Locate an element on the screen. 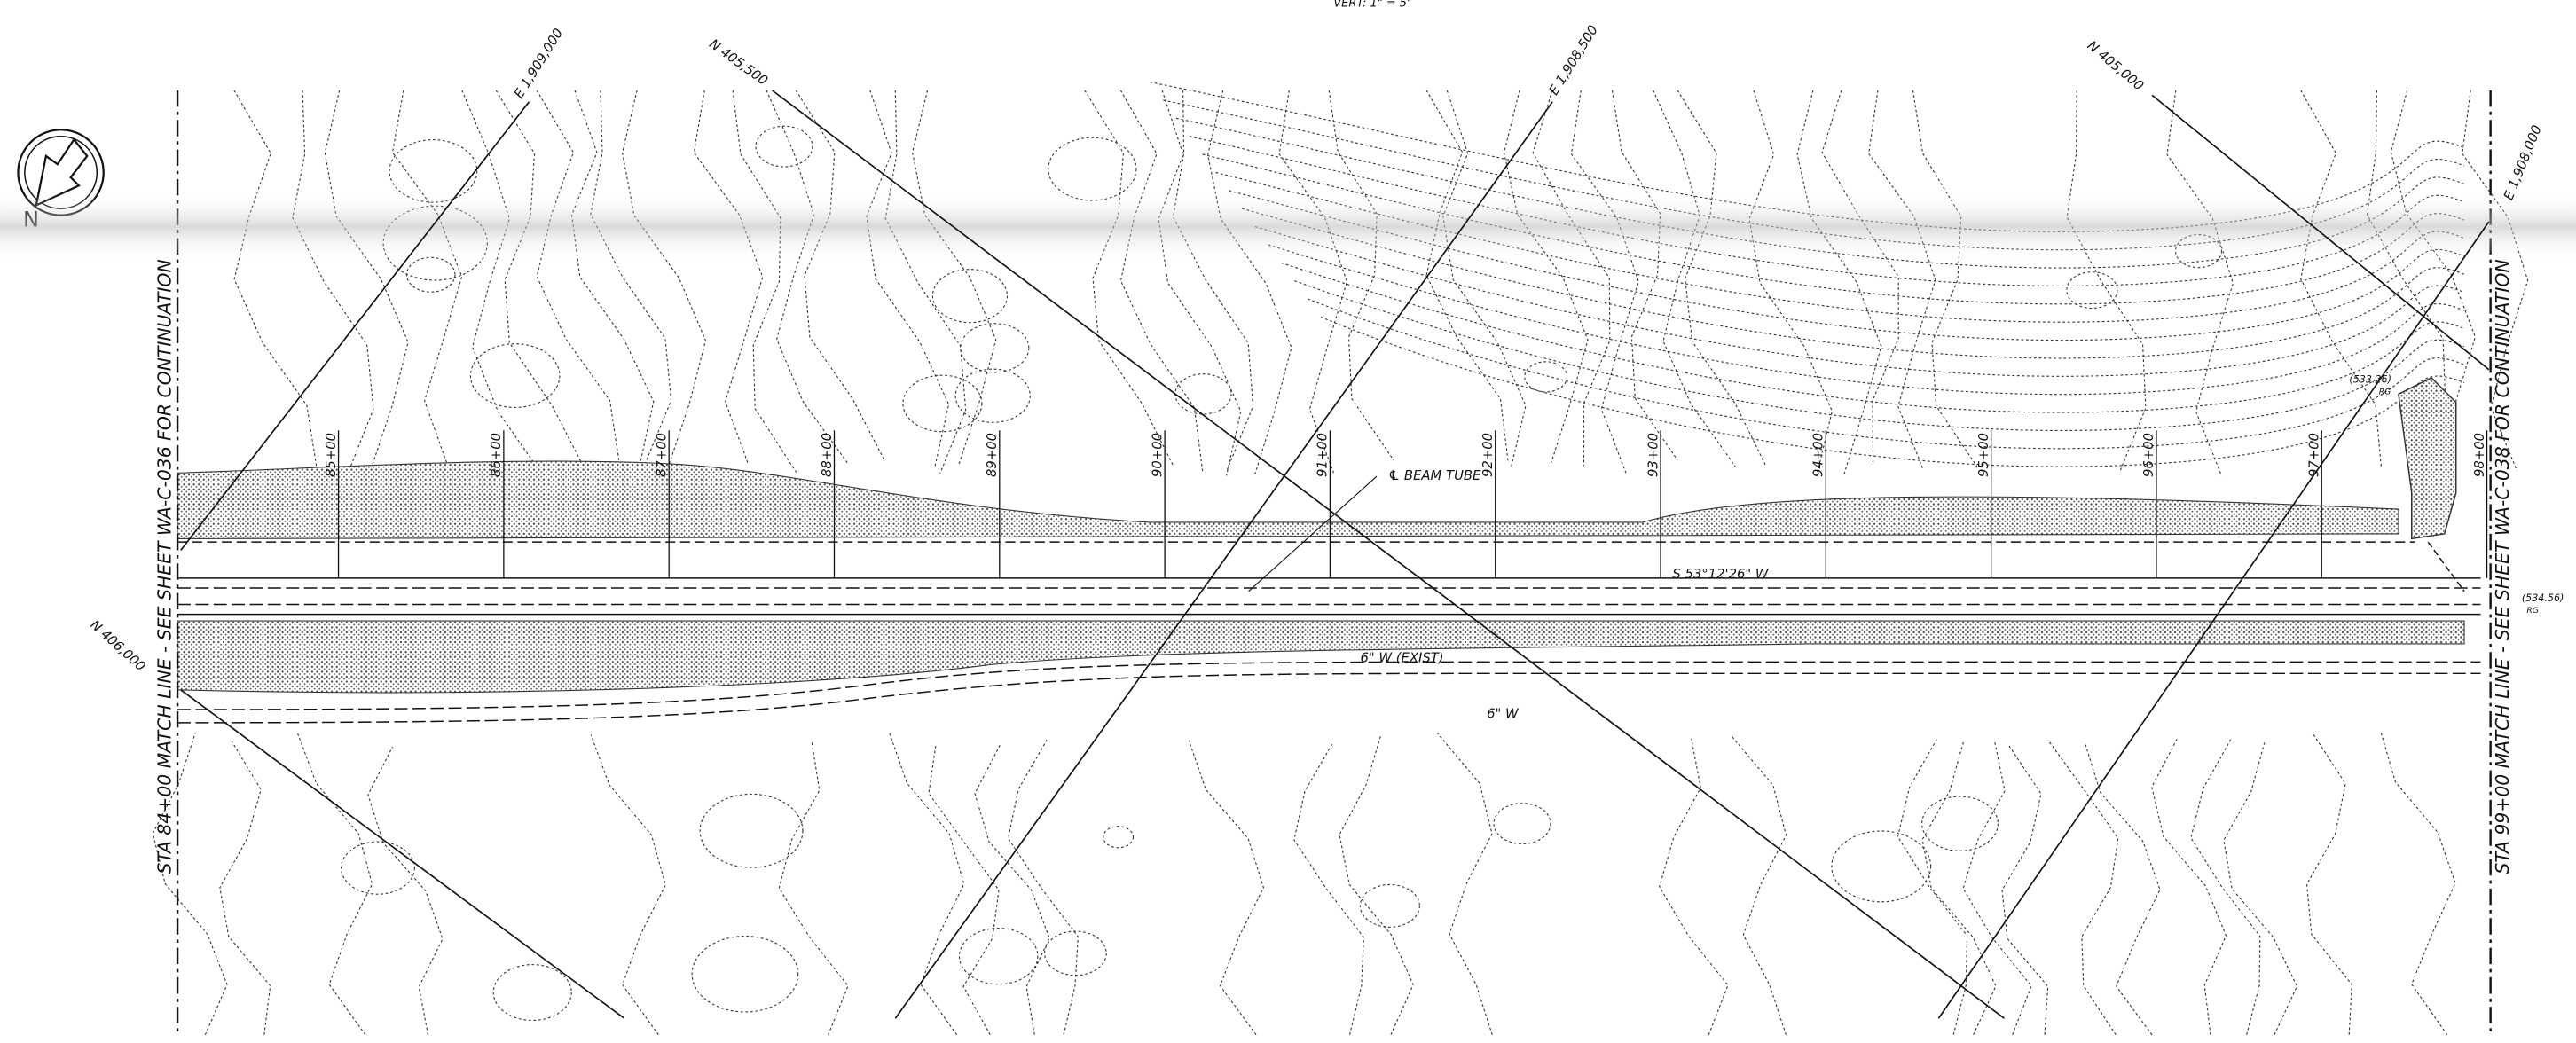 This screenshot has height=1043, width=2576. station-label: 94+00 is located at coordinates (1818, 455).